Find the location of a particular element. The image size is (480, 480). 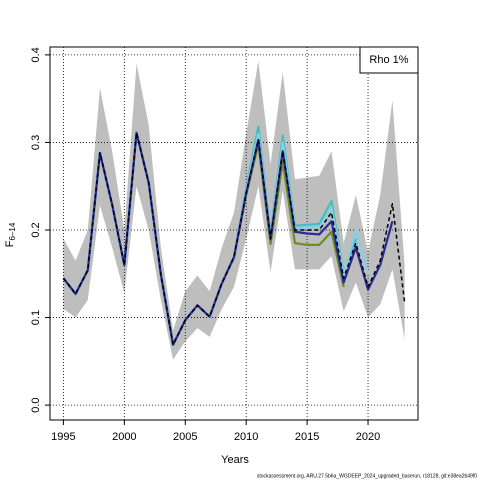

y-axis-label-sub: 6–14 is located at coordinates (12, 231).